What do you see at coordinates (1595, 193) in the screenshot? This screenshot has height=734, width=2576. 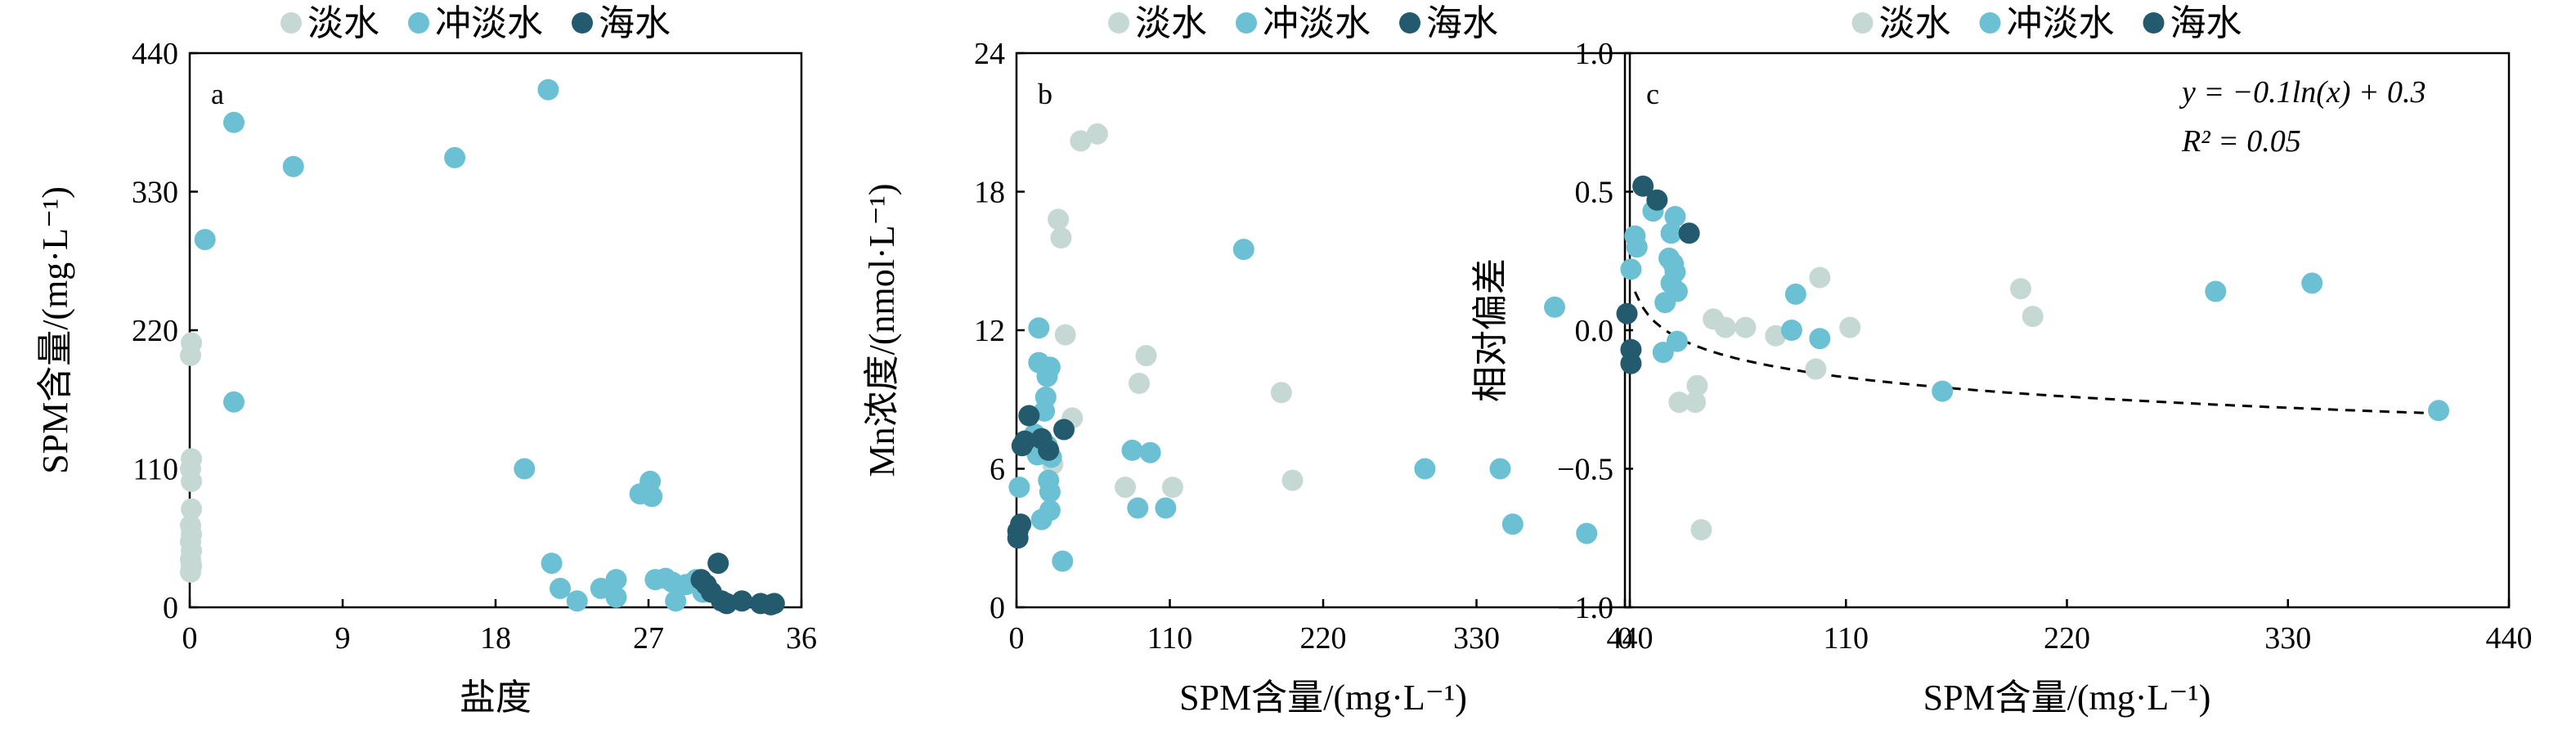 I see `y-tick-label: 0.5` at bounding box center [1595, 193].